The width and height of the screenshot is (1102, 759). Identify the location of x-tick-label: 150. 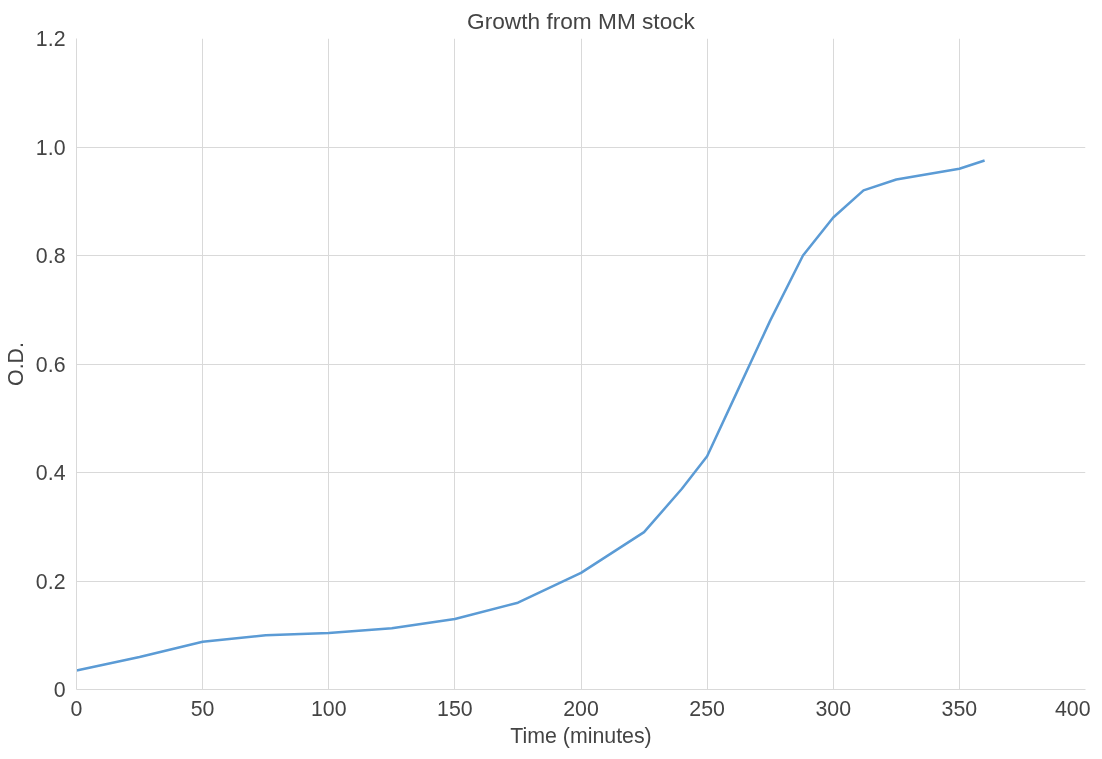
(455, 708).